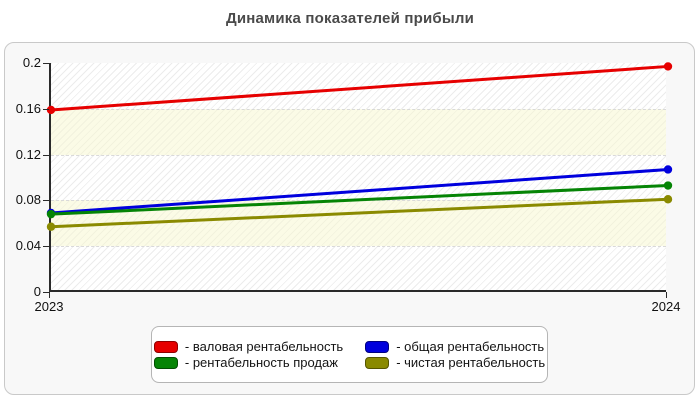 The height and width of the screenshot is (400, 700). What do you see at coordinates (28, 108) in the screenshot?
I see `y-axis-label: 0.16` at bounding box center [28, 108].